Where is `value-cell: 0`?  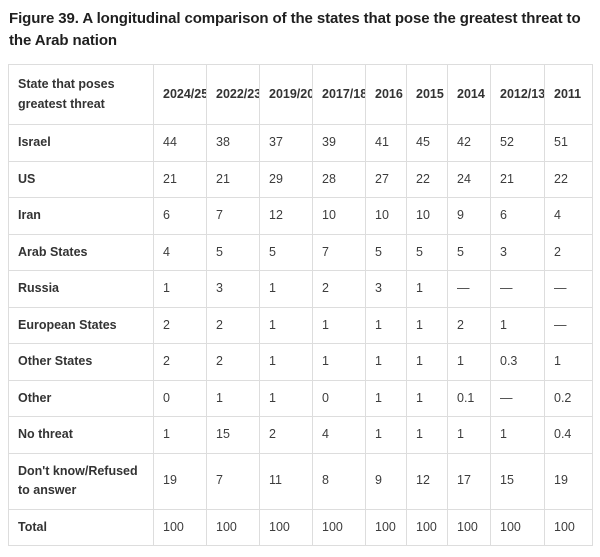
value-cell: 0 is located at coordinates (339, 398).